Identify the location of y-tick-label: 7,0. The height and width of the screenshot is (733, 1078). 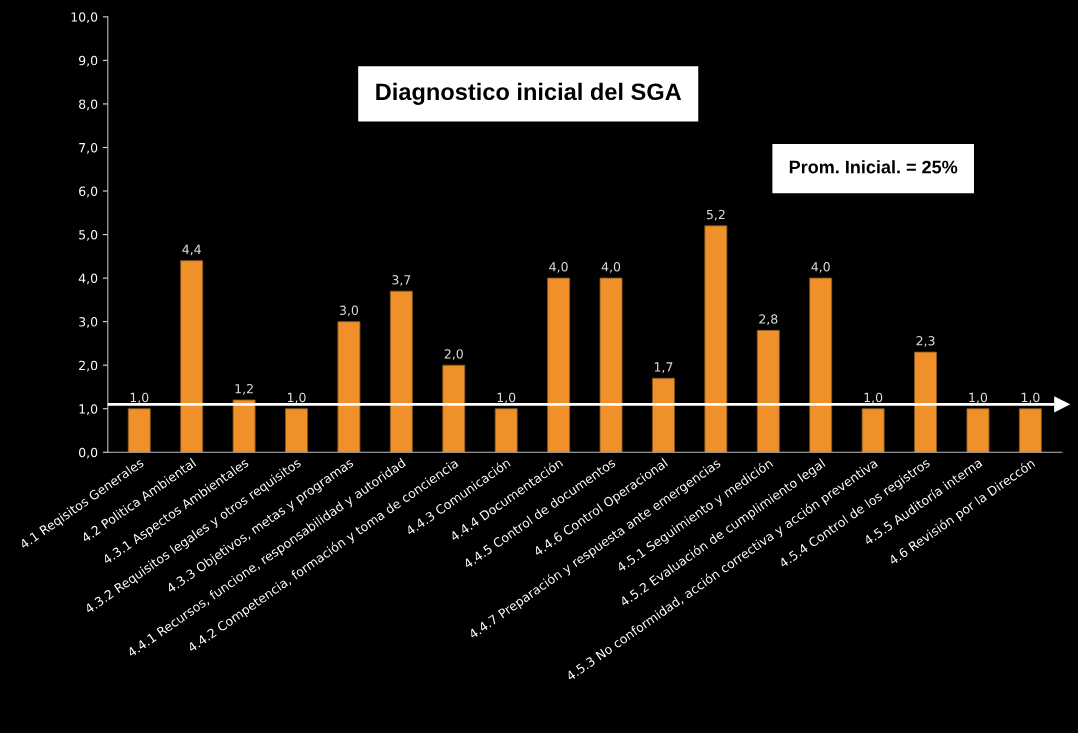
(88, 148).